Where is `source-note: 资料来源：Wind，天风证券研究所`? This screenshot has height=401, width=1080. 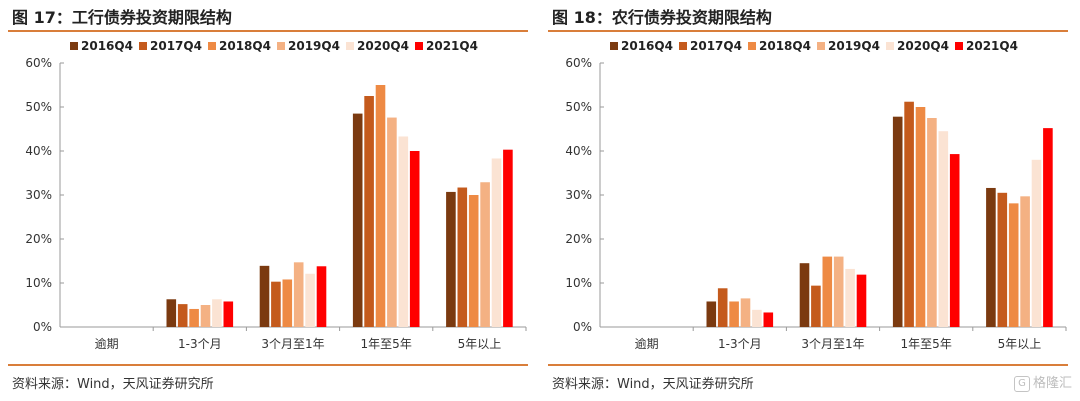
source-note: 资料来源：Wind，天风证券研究所 is located at coordinates (653, 384).